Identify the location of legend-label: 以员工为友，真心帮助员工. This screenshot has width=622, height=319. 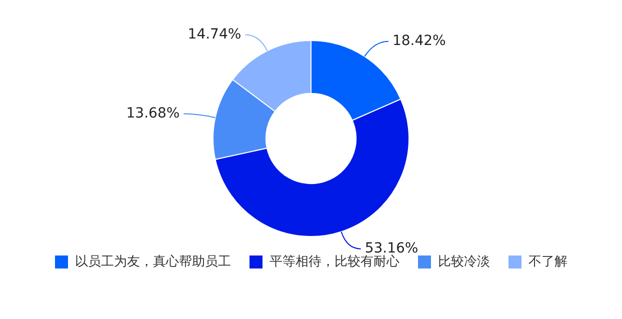
(153, 261).